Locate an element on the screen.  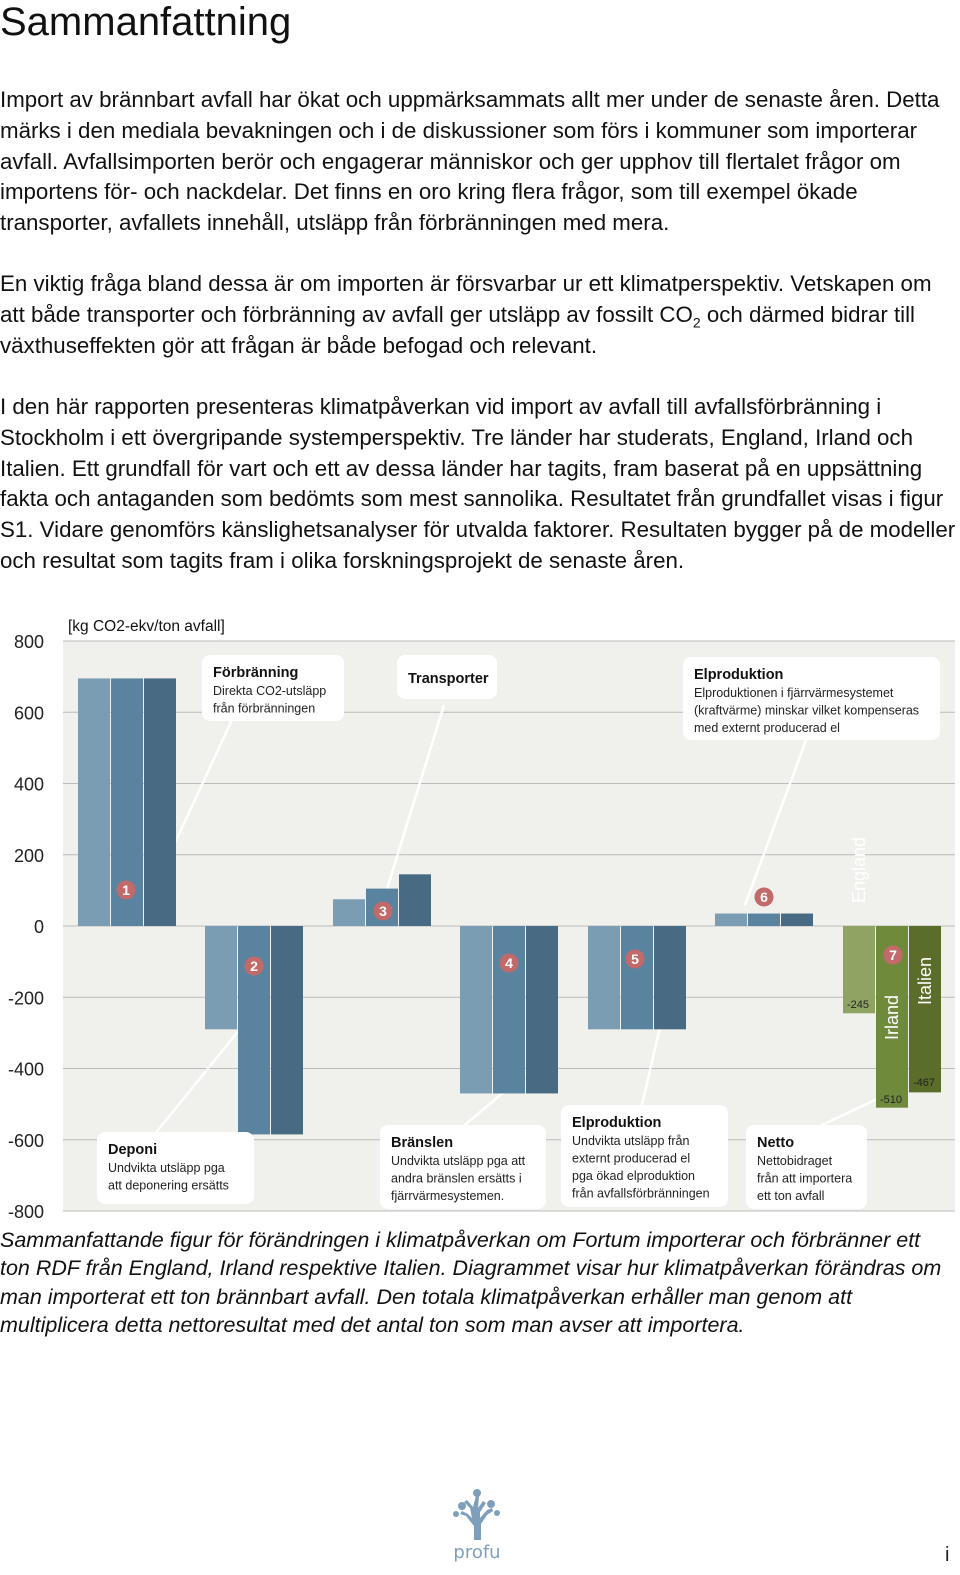
step-marker-label-7: 7 is located at coordinates (893, 955).